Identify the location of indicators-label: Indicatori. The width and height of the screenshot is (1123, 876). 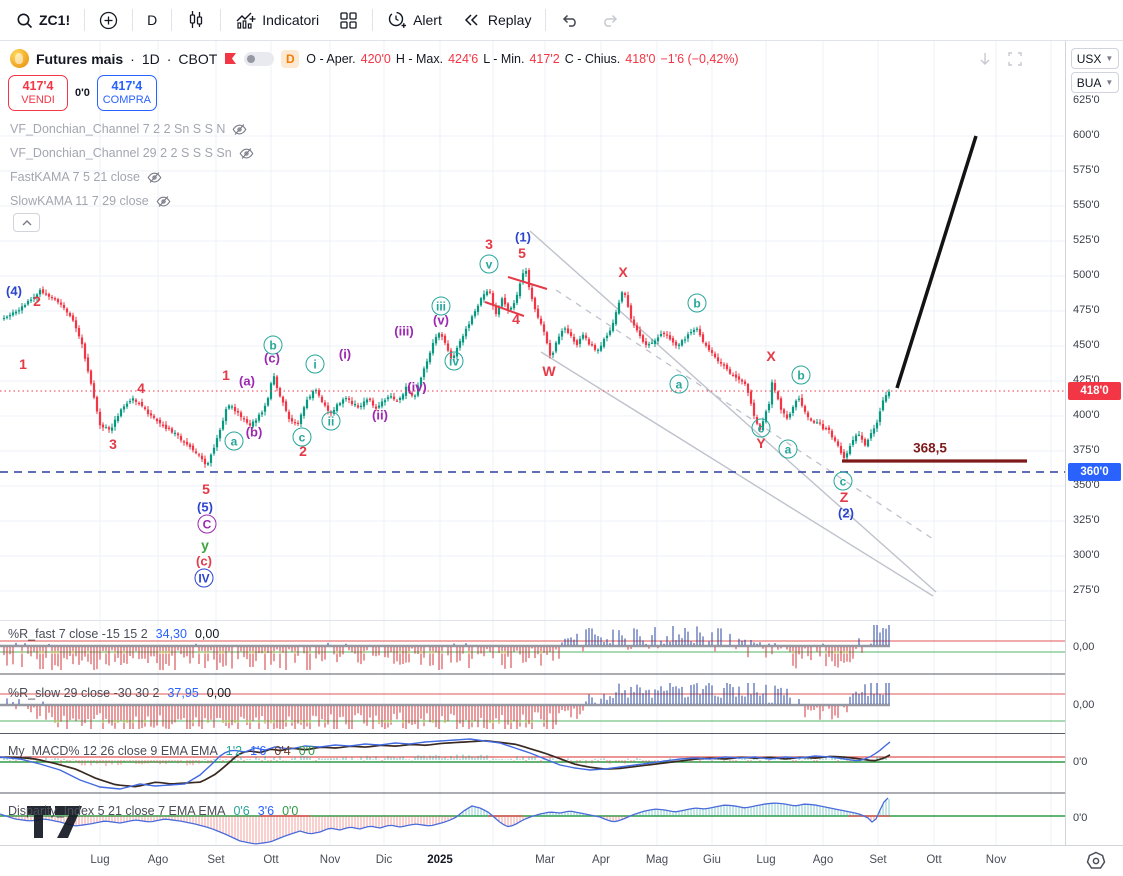
(291, 20).